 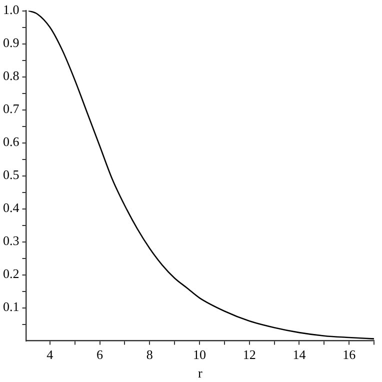 What do you see at coordinates (149, 354) in the screenshot?
I see `x-tick-label: 8` at bounding box center [149, 354].